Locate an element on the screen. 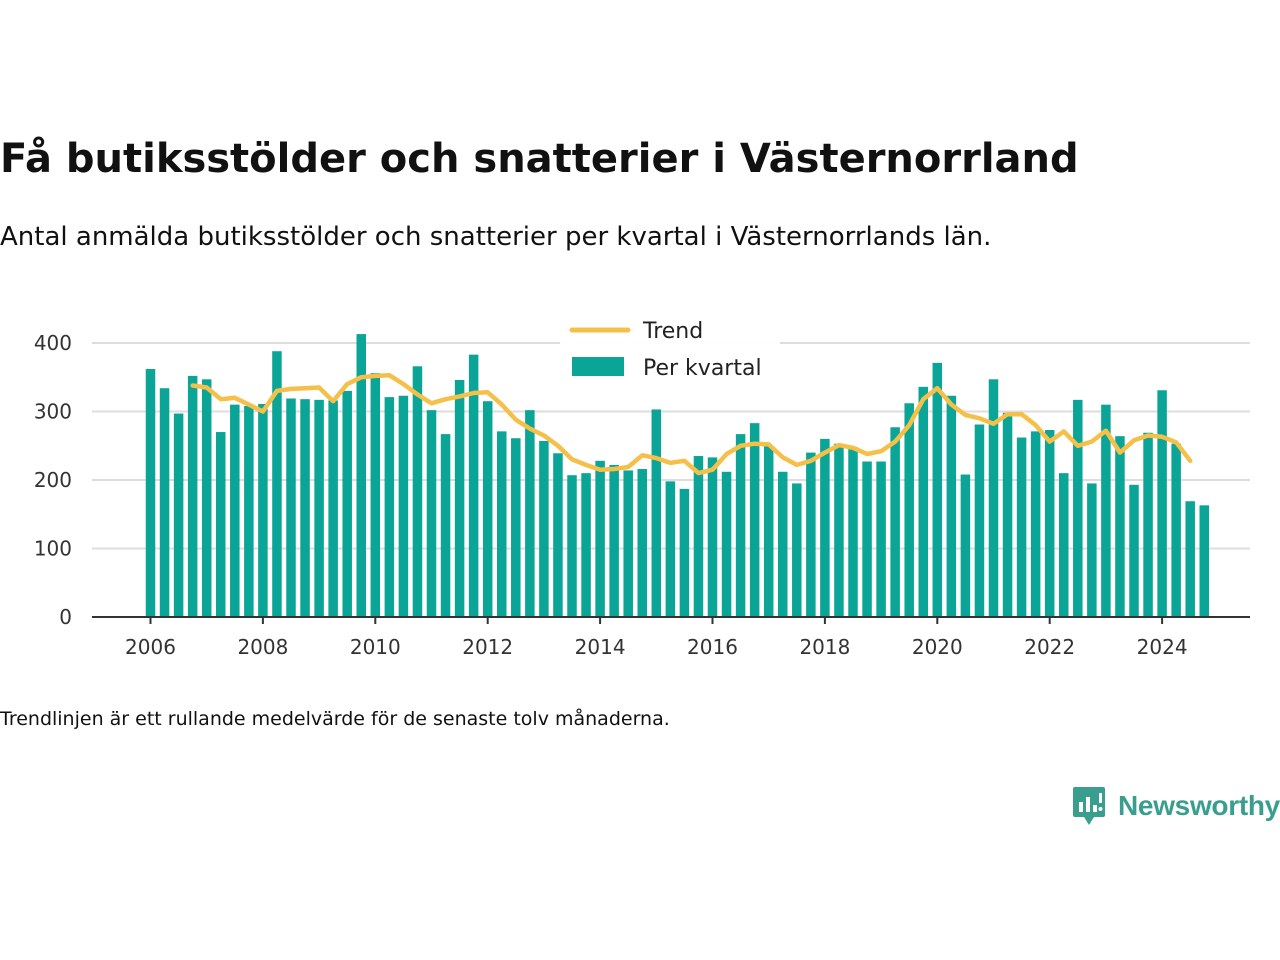  legend-bar-swatch is located at coordinates (598, 366).